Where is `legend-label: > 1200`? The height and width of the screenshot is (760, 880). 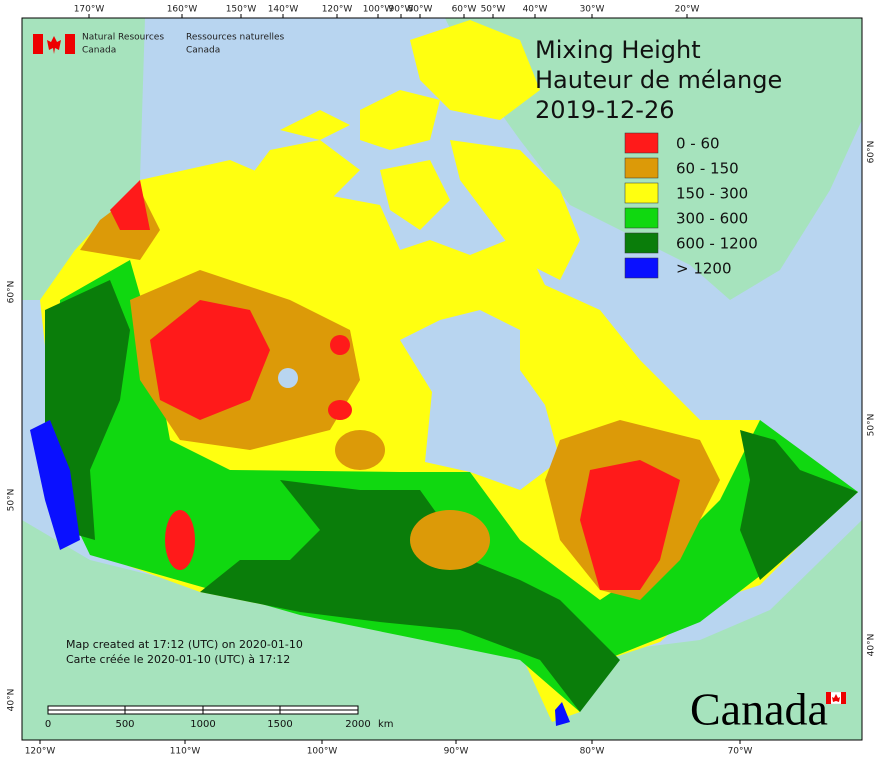
legend-label: > 1200 is located at coordinates (704, 269).